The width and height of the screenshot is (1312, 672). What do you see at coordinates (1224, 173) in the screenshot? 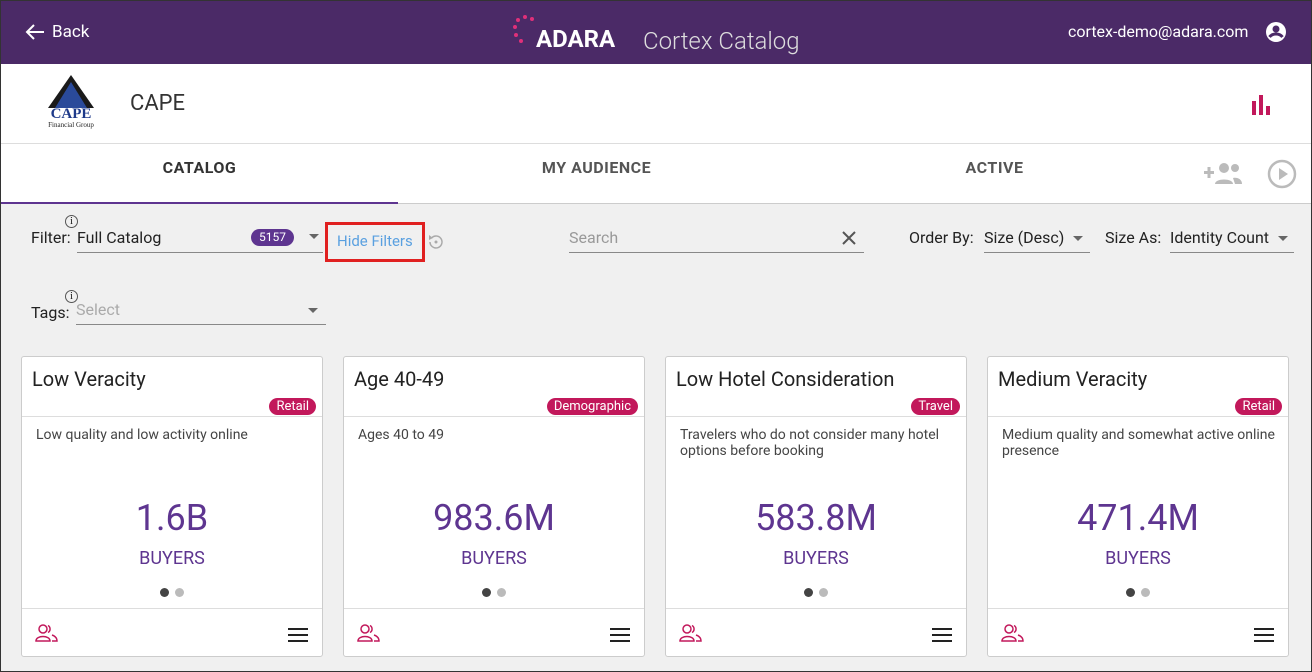
I see `add-audience-icon` at bounding box center [1224, 173].